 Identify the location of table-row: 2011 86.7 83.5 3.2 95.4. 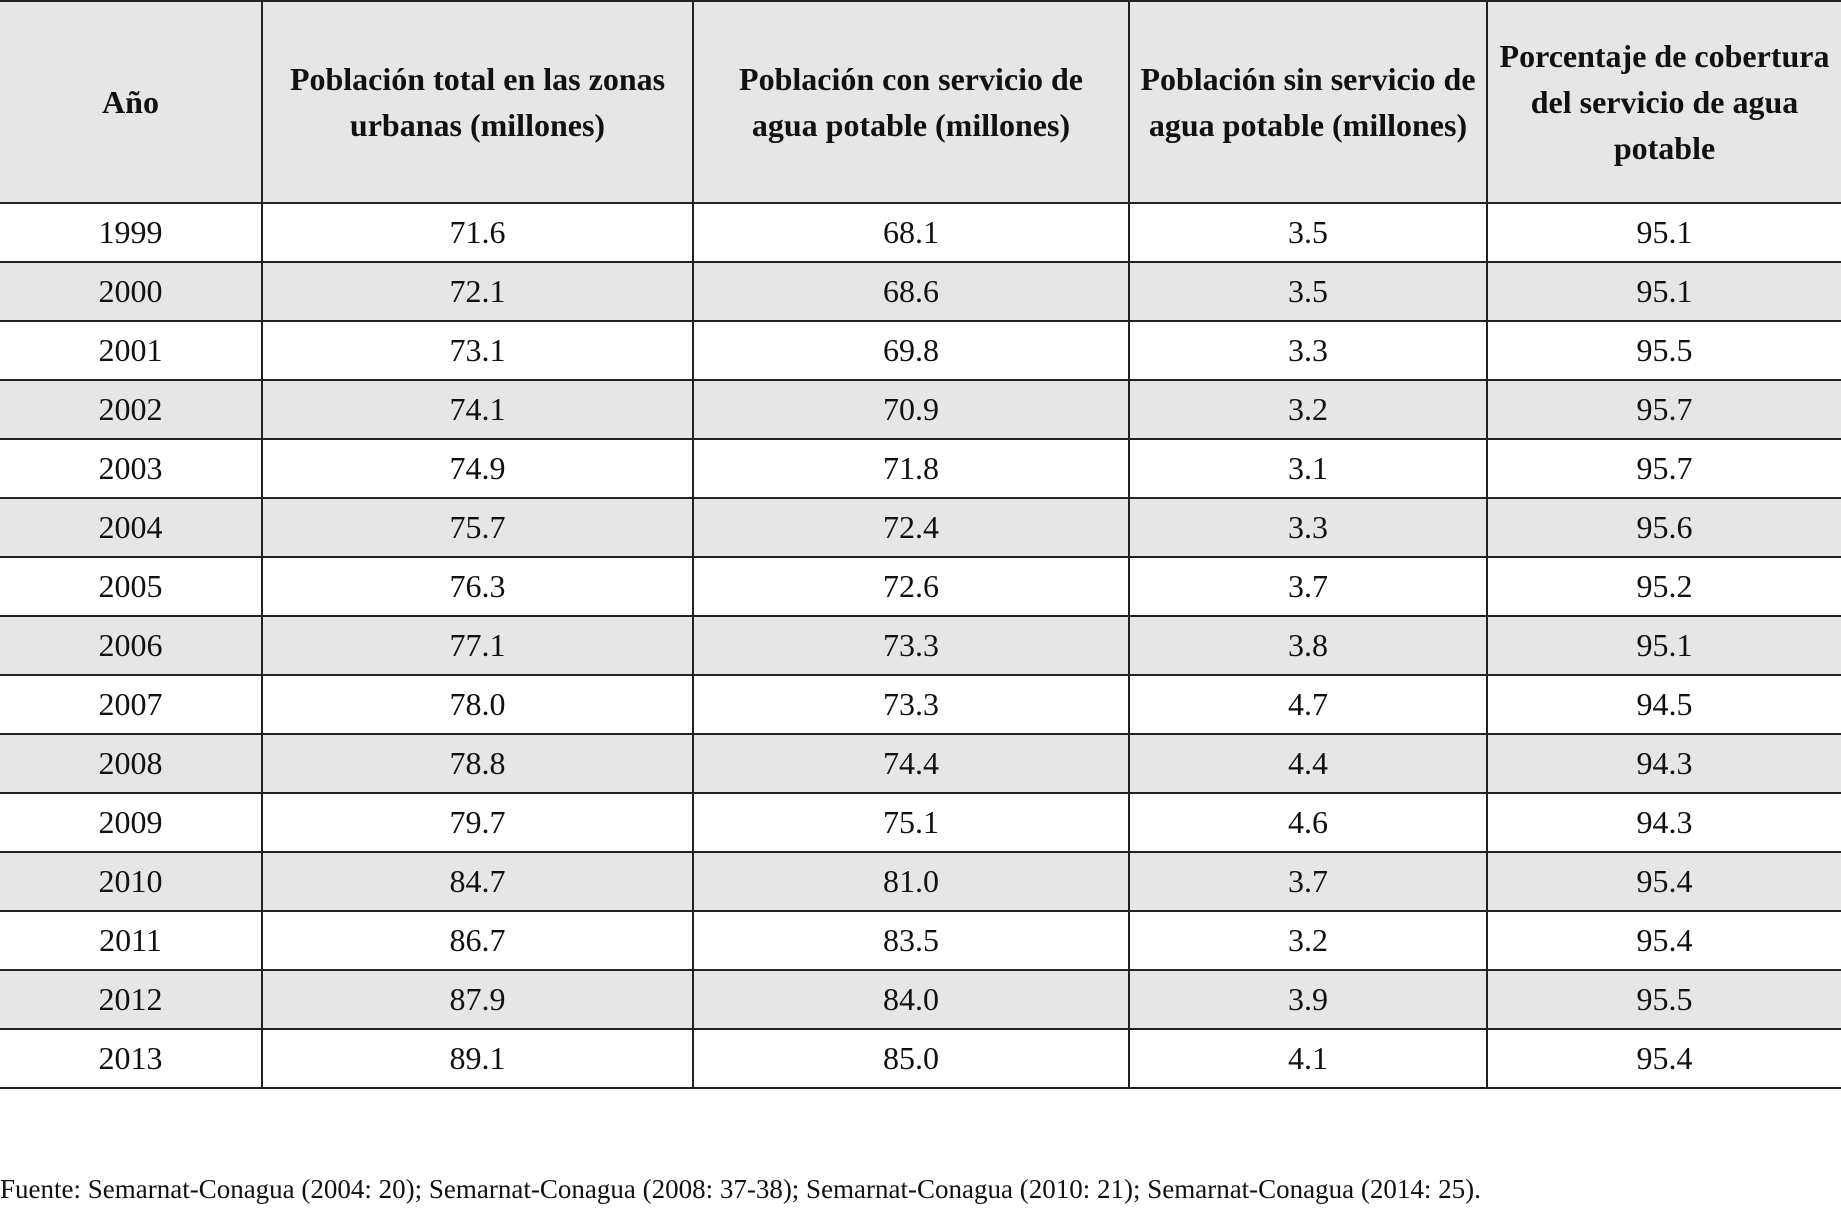
(920, 940).